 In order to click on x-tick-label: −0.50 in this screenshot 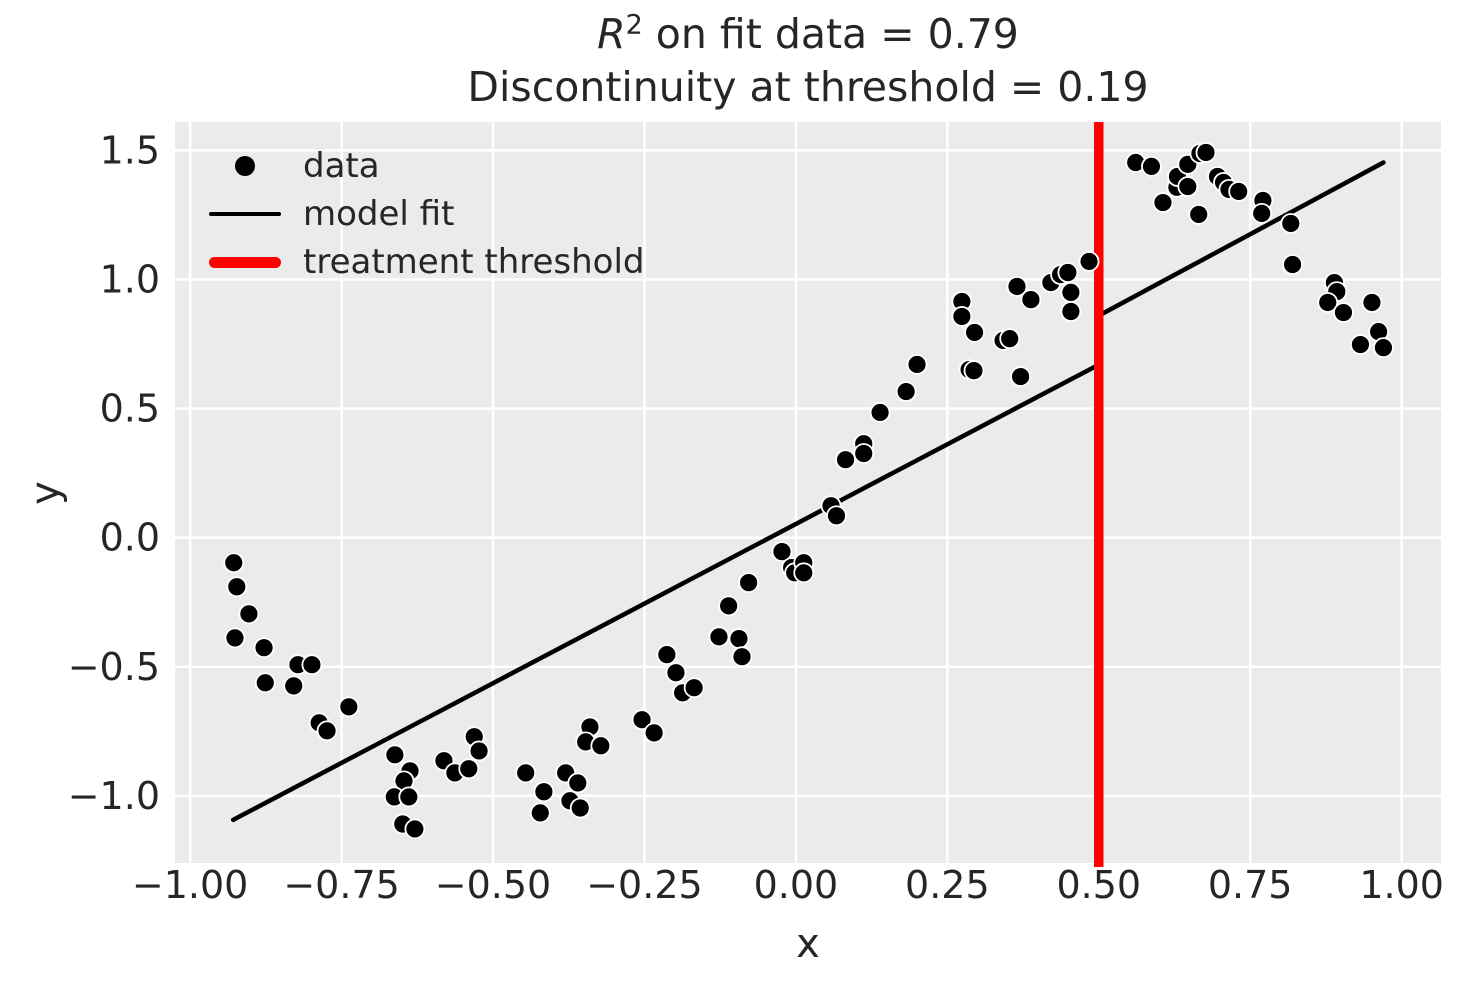, I will do `click(493, 885)`.